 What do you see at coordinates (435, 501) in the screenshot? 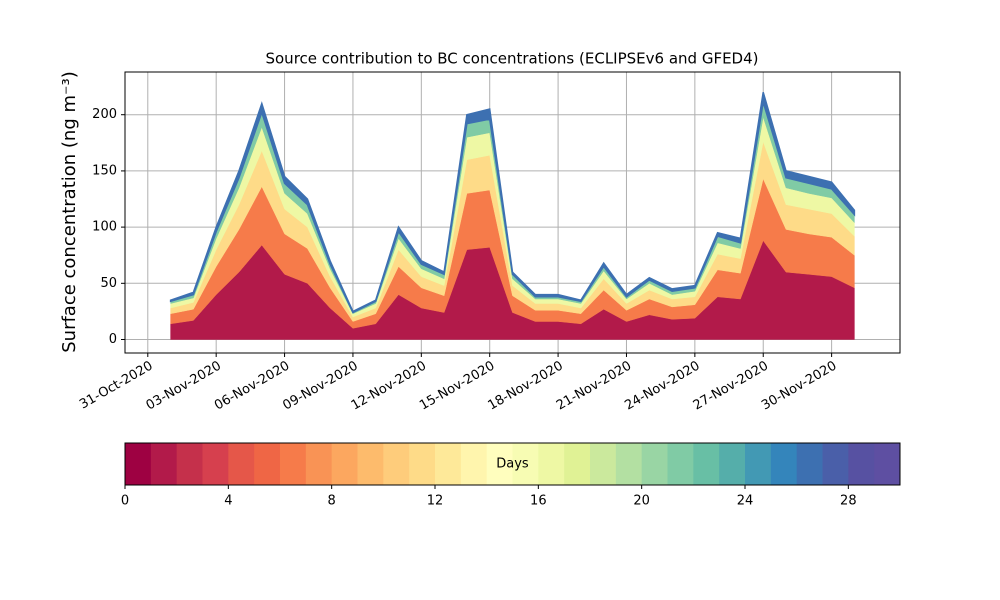
I see `colorbar-tick-label: 12` at bounding box center [435, 501].